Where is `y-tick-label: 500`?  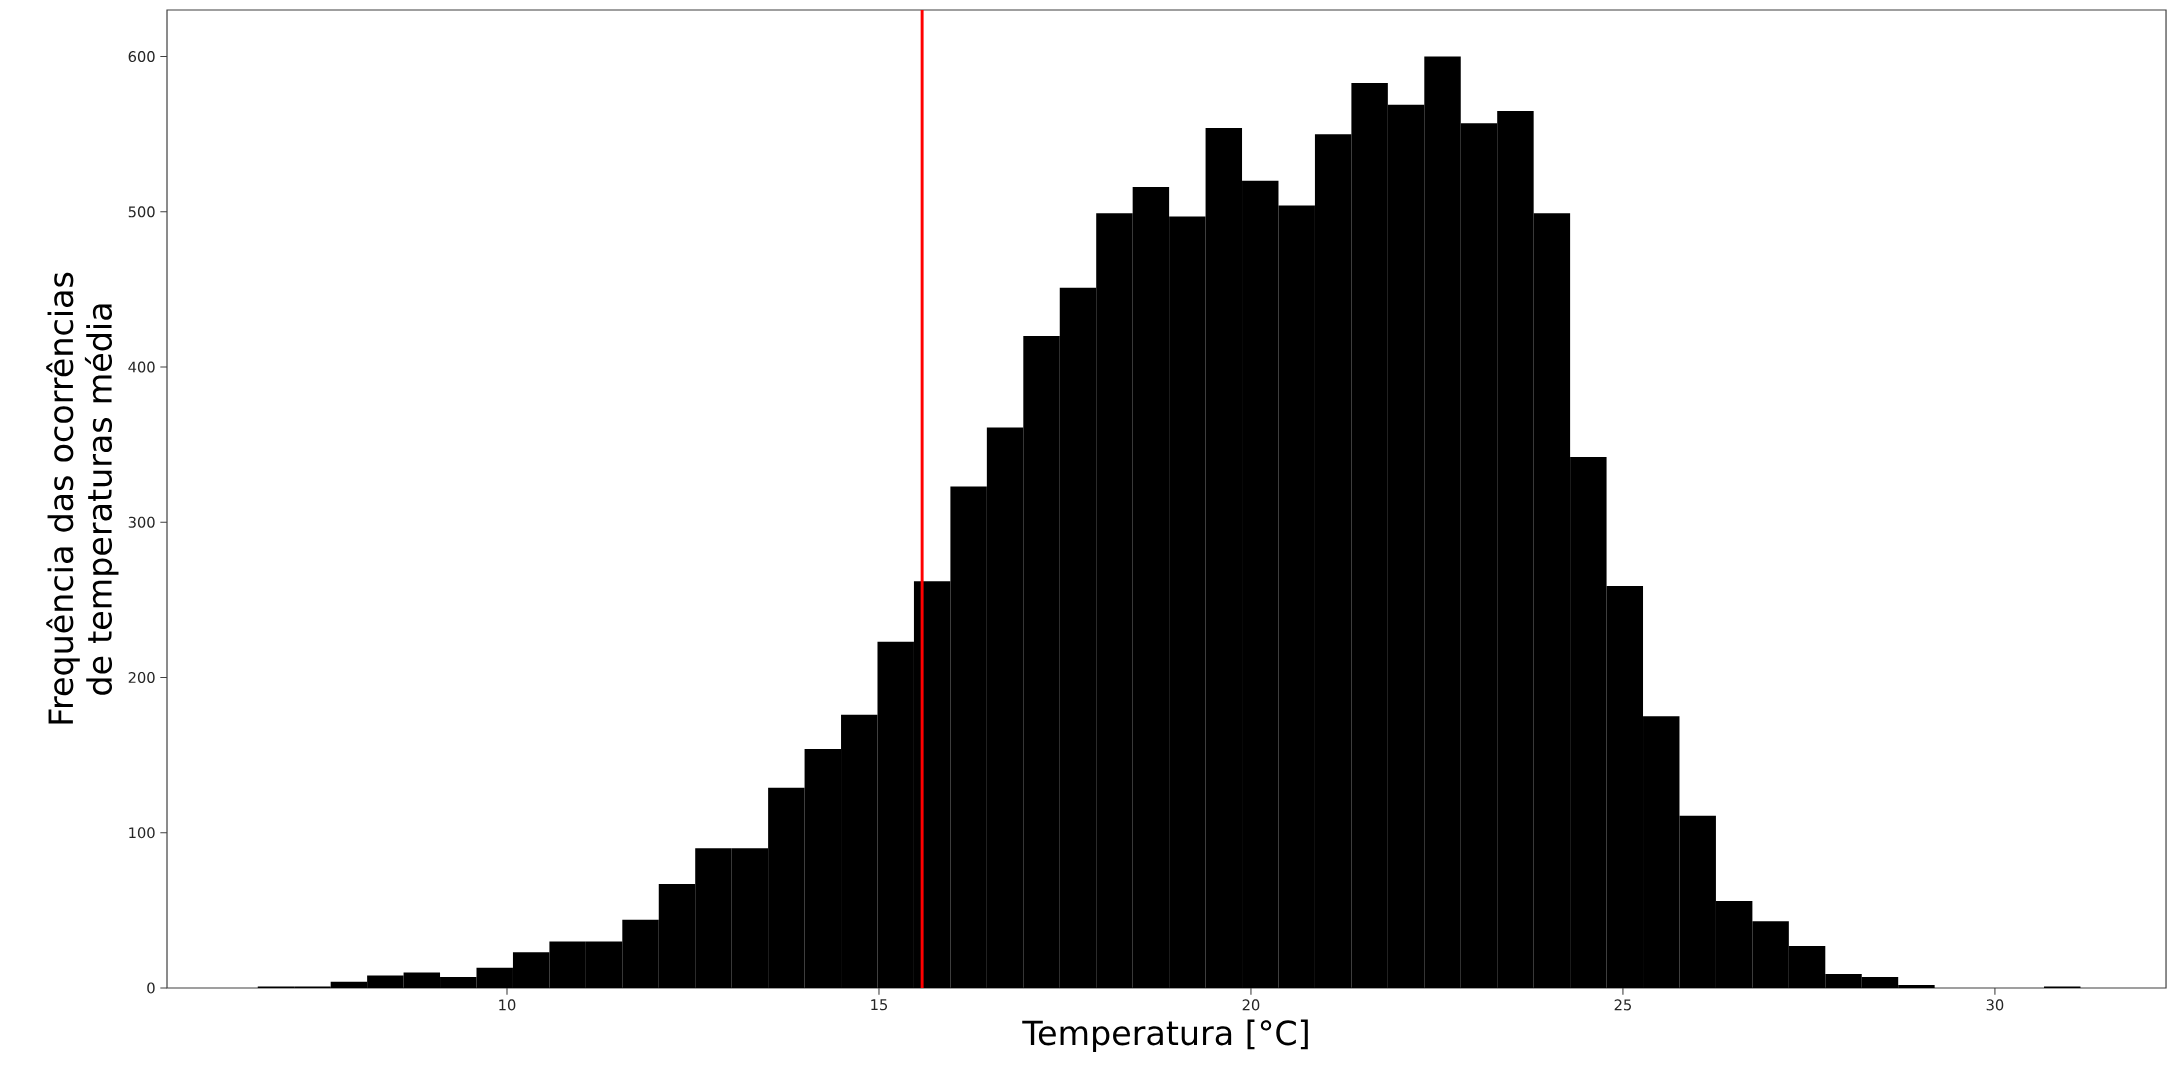 y-tick-label: 500 is located at coordinates (141, 212).